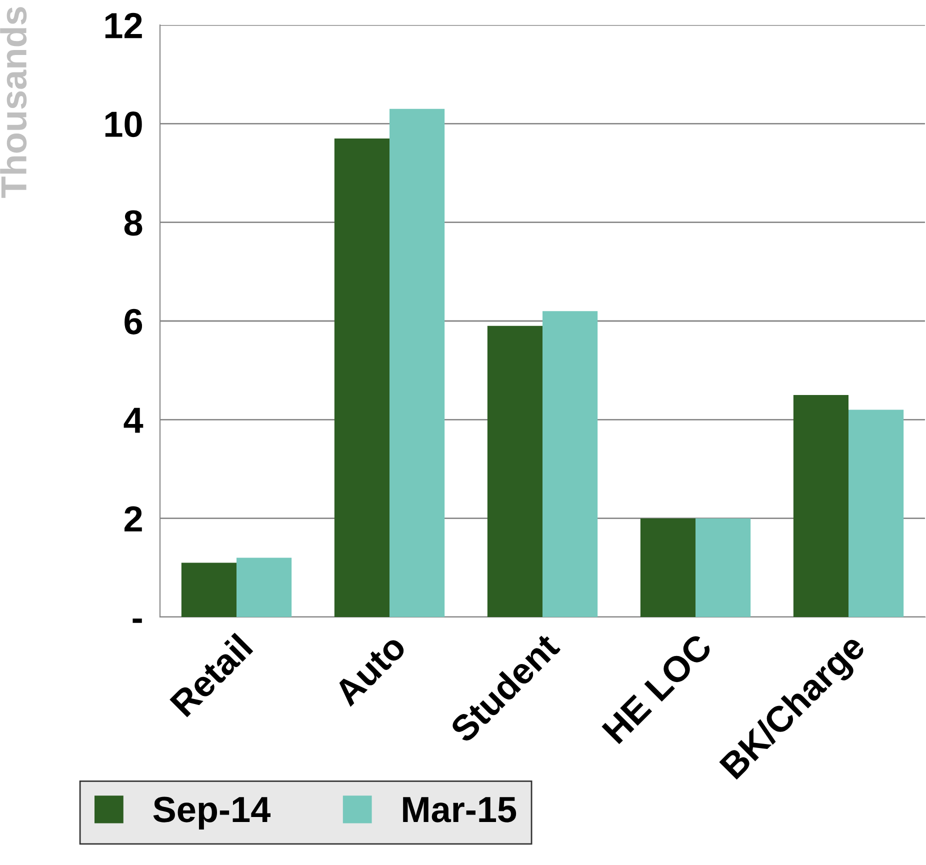  I want to click on y-tick-label: 2, so click(133, 519).